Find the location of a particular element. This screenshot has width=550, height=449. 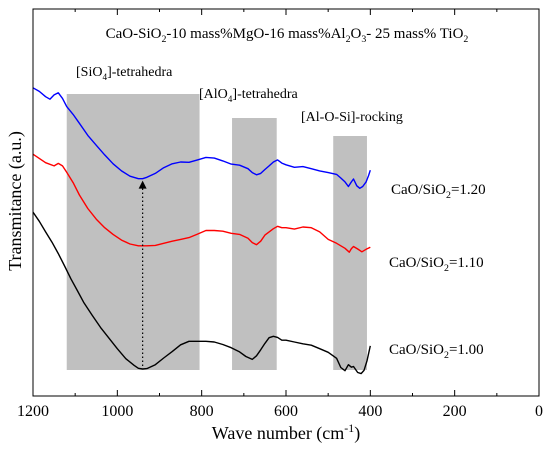

series-label-c100: CaO/SiO2=1.00 is located at coordinates (436, 351).